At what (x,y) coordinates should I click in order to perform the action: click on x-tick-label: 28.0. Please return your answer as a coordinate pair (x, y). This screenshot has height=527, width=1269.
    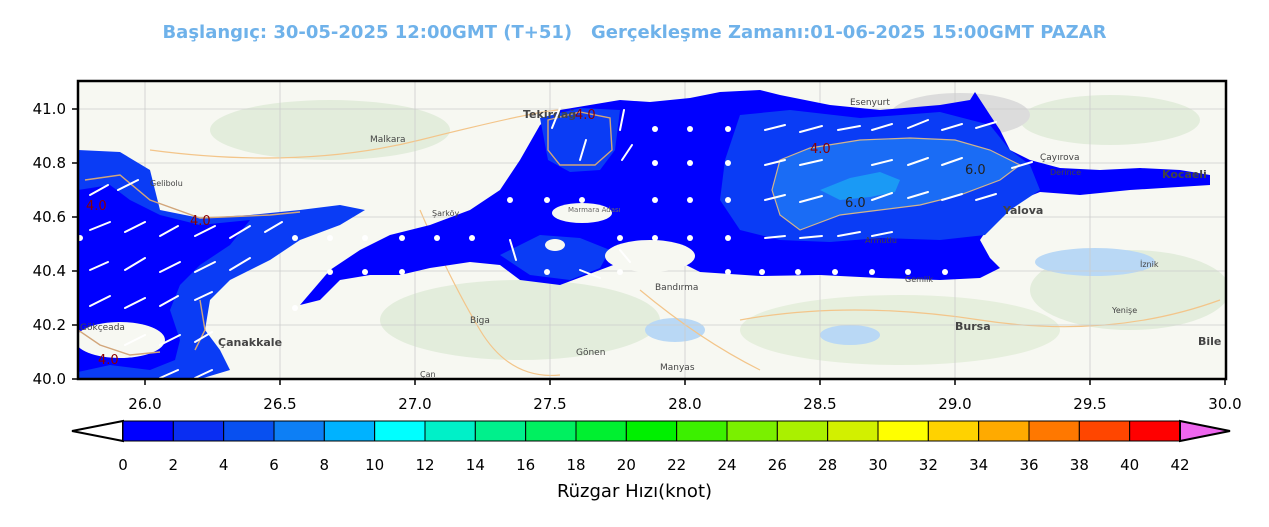
    Looking at the image, I should click on (684, 404).